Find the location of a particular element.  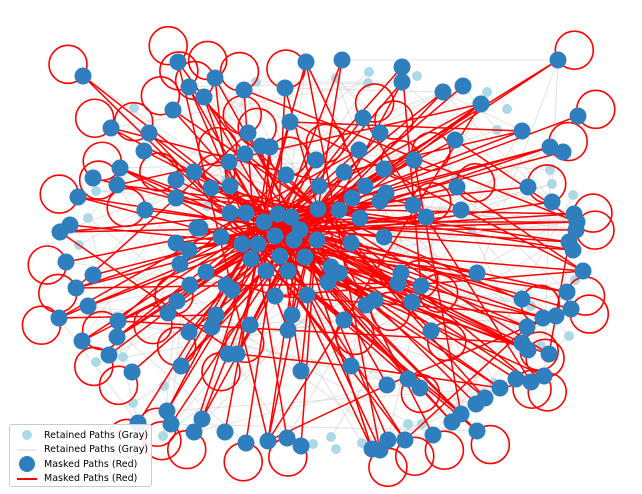

legend-label: Masked Paths (Red) is located at coordinates (91, 479).